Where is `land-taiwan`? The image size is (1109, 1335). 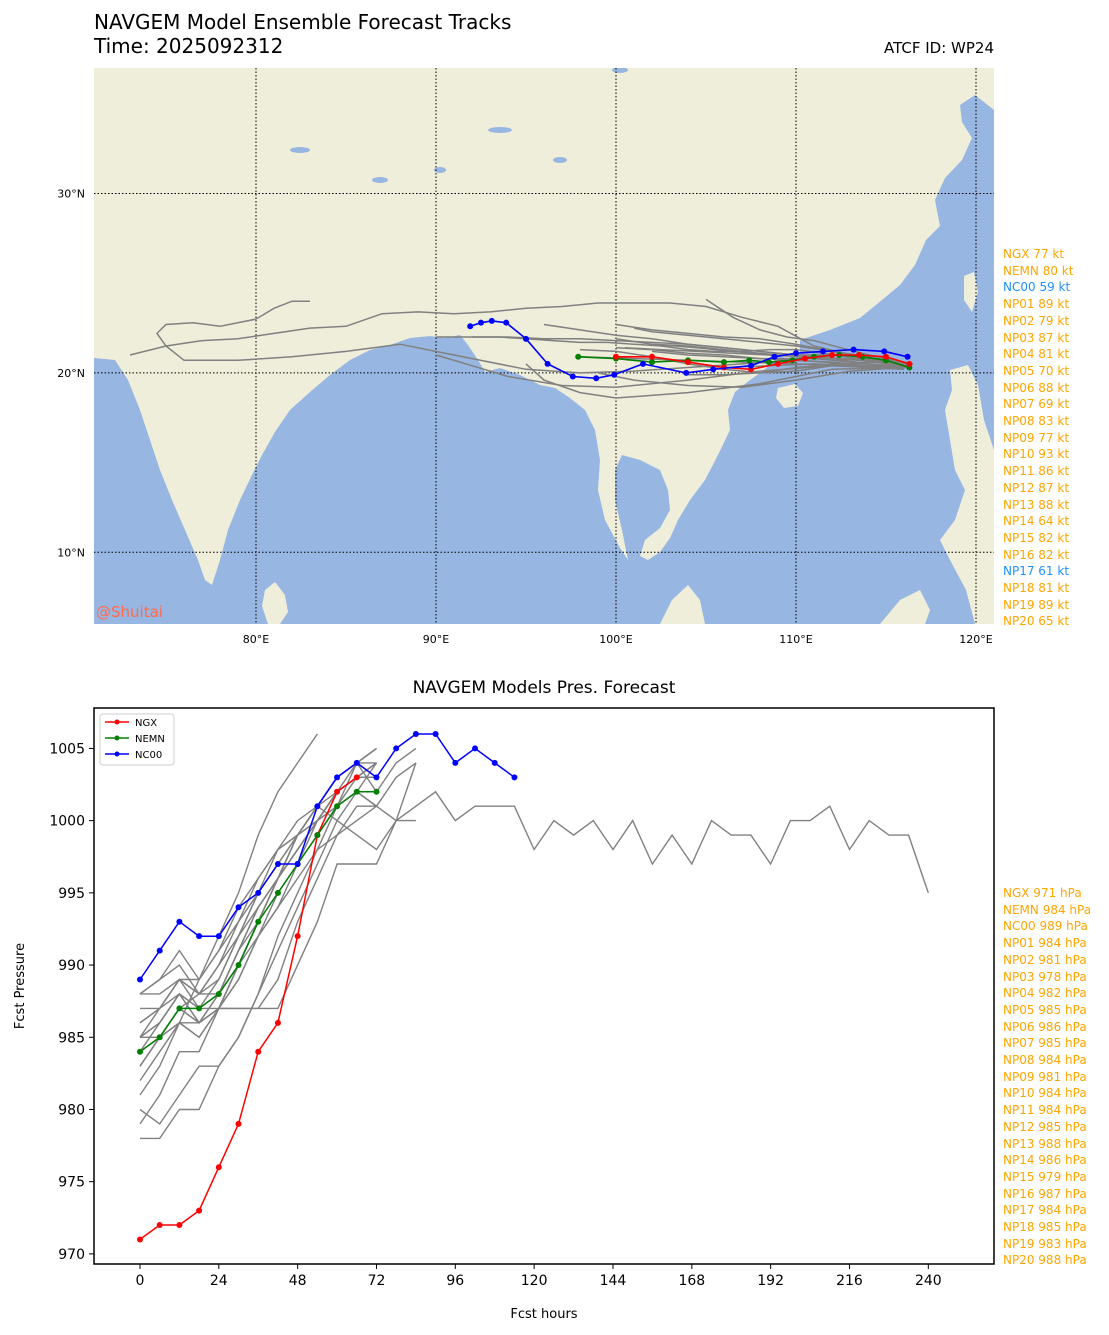 land-taiwan is located at coordinates (971, 292).